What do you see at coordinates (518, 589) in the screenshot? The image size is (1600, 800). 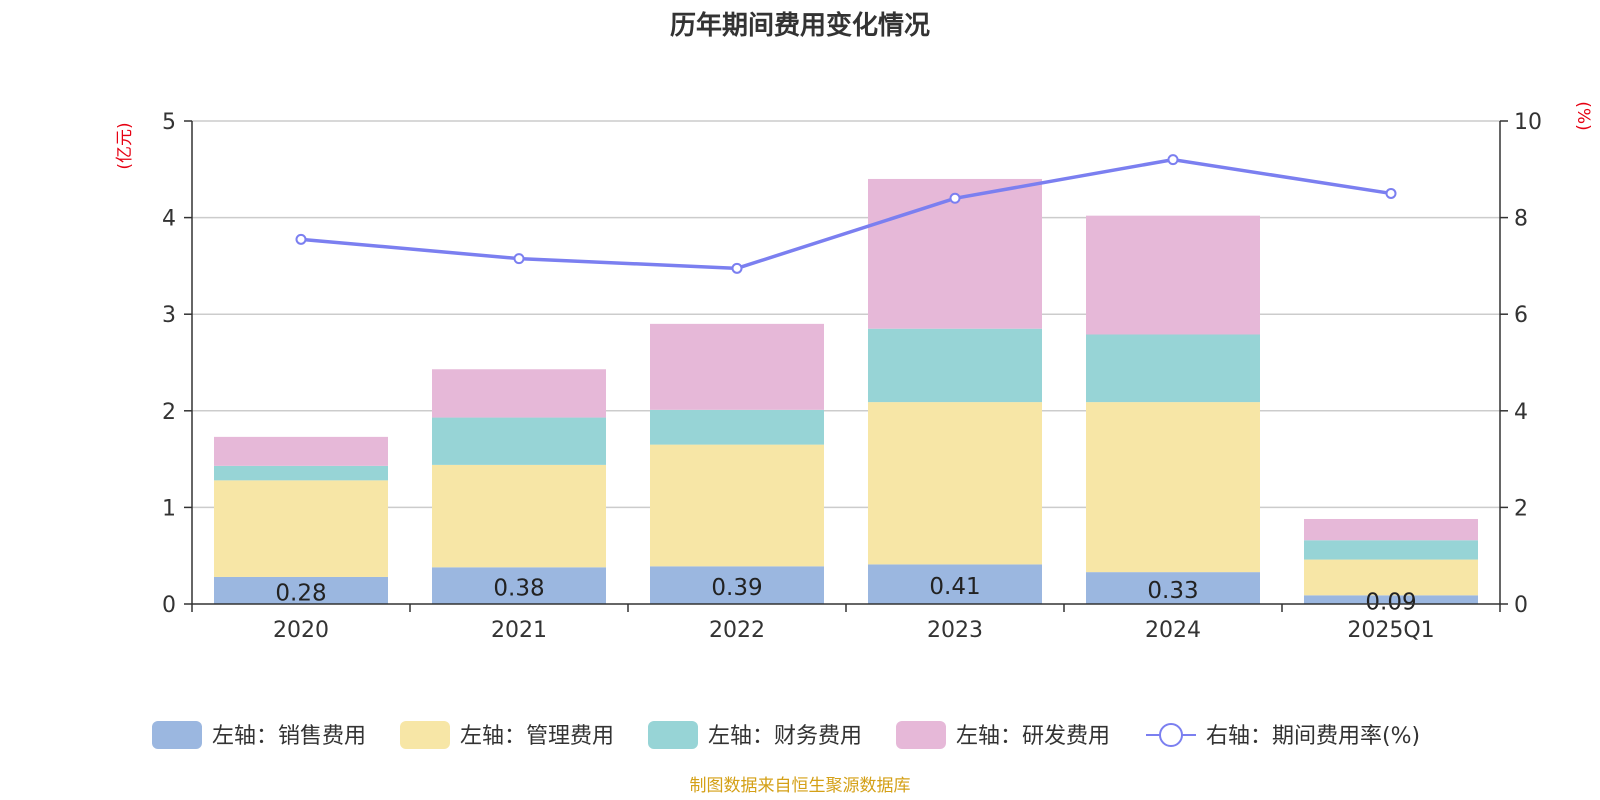 I see `bar-value-label: 0.38` at bounding box center [518, 589].